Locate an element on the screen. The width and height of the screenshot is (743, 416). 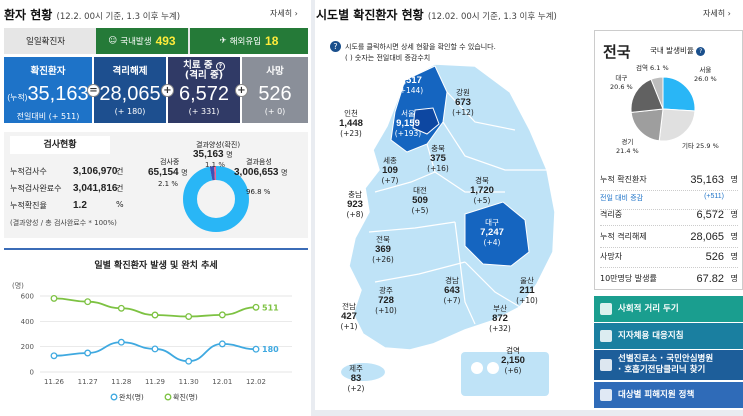
x-tick-label: 11.26 is located at coordinates (54, 382).